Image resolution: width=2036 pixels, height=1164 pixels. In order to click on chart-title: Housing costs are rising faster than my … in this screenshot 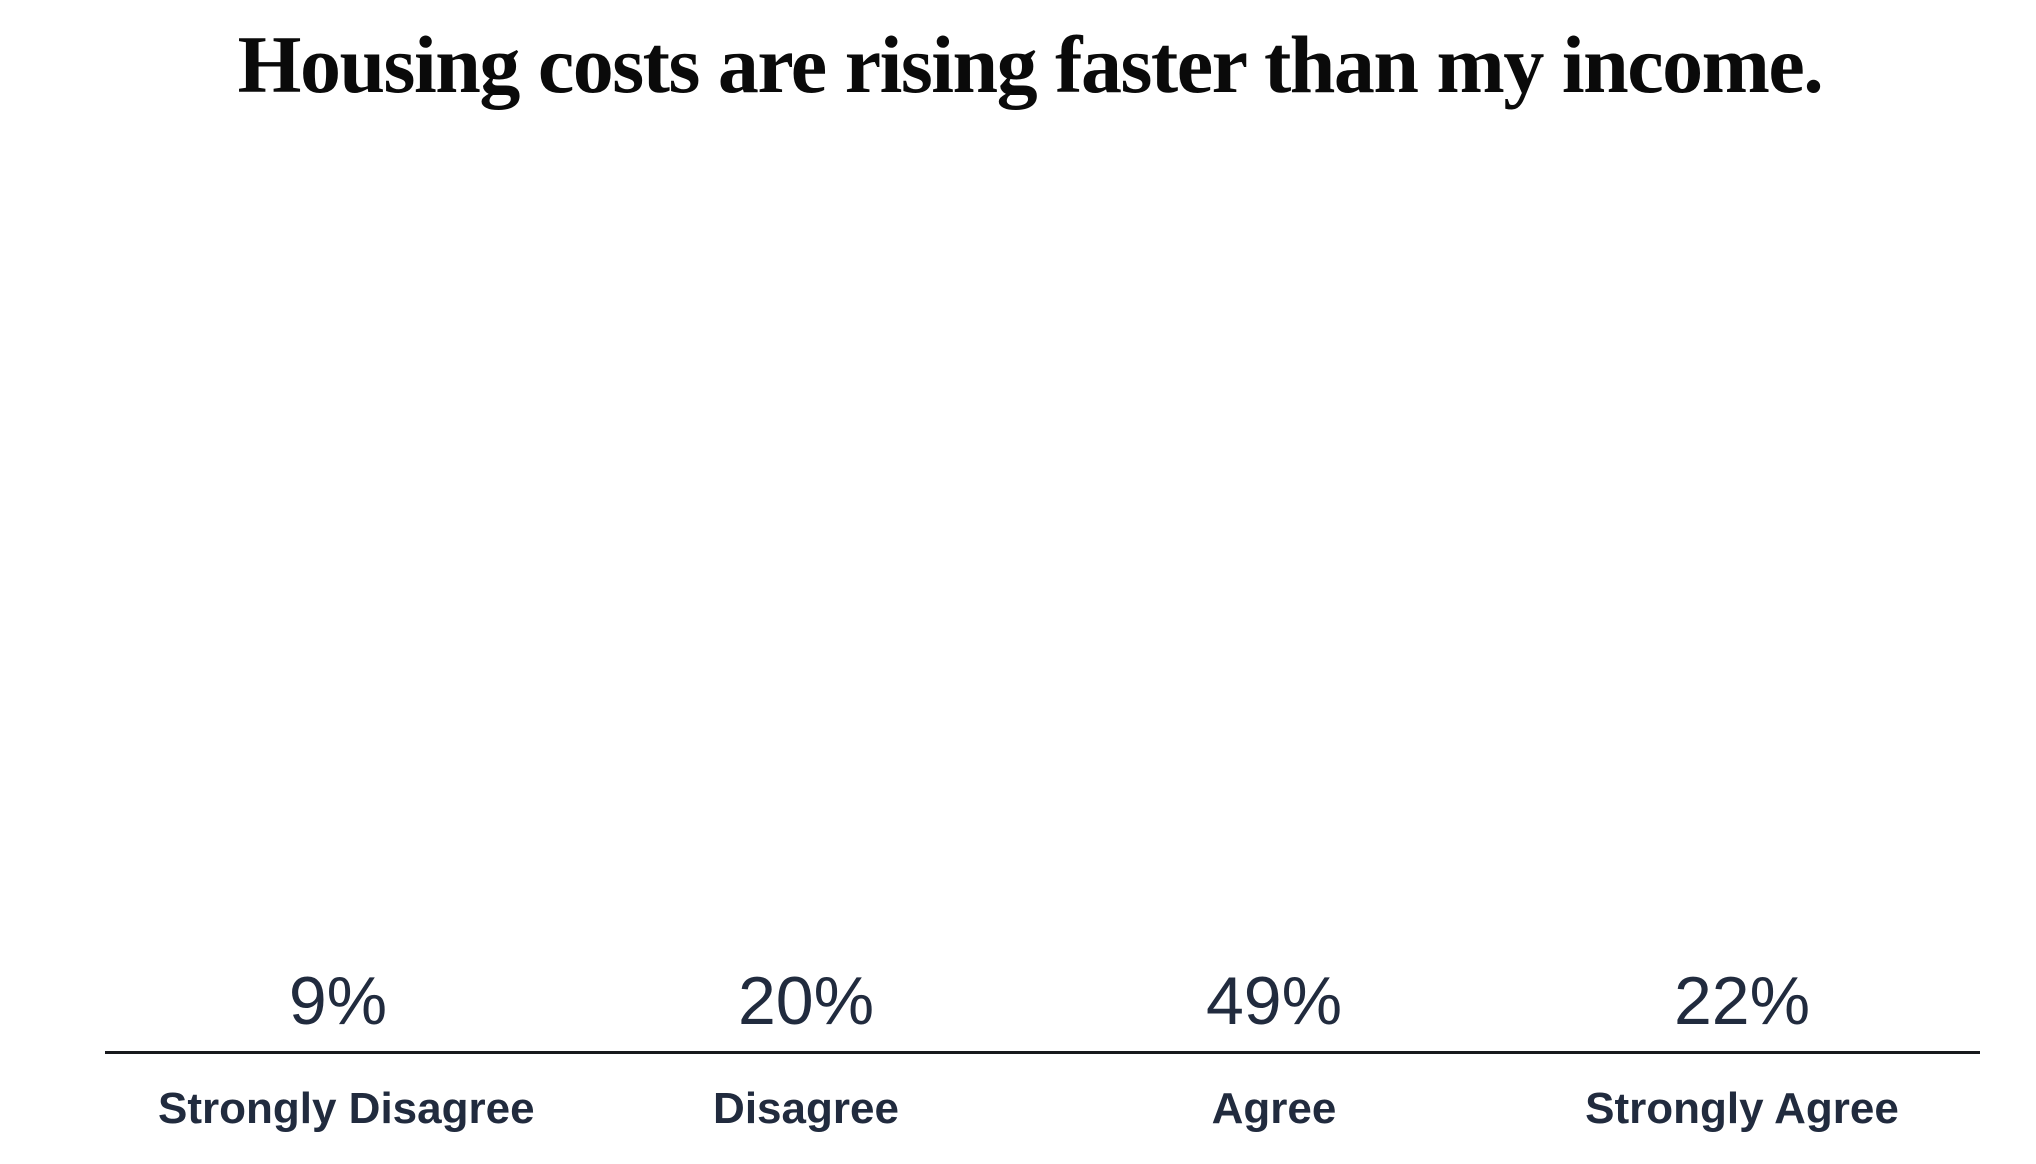, I will do `click(1030, 64)`.